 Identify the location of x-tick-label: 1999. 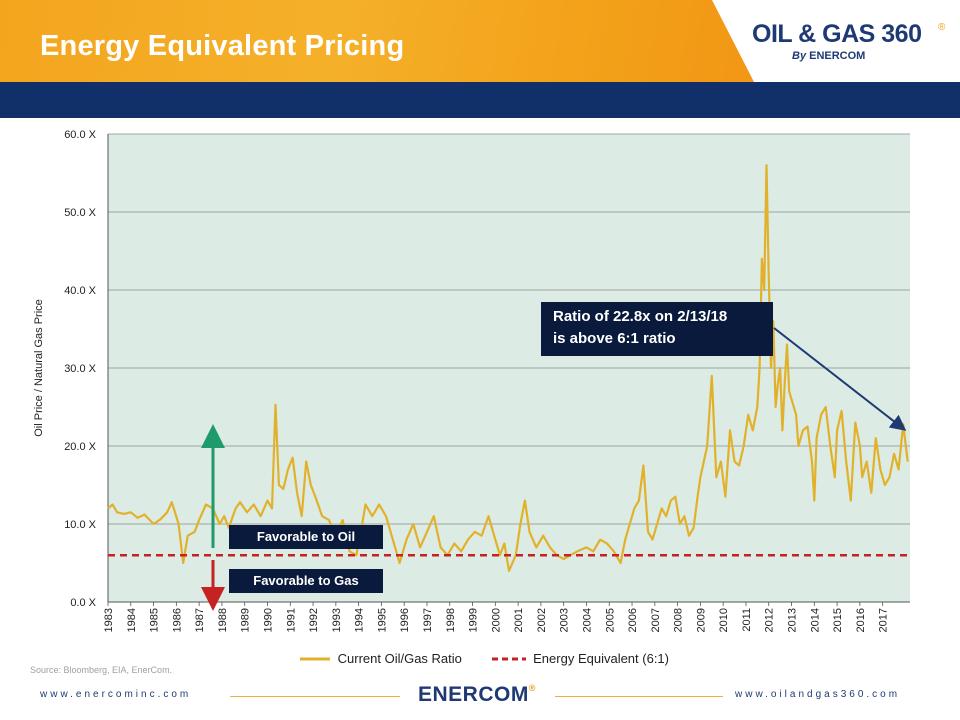
(474, 620).